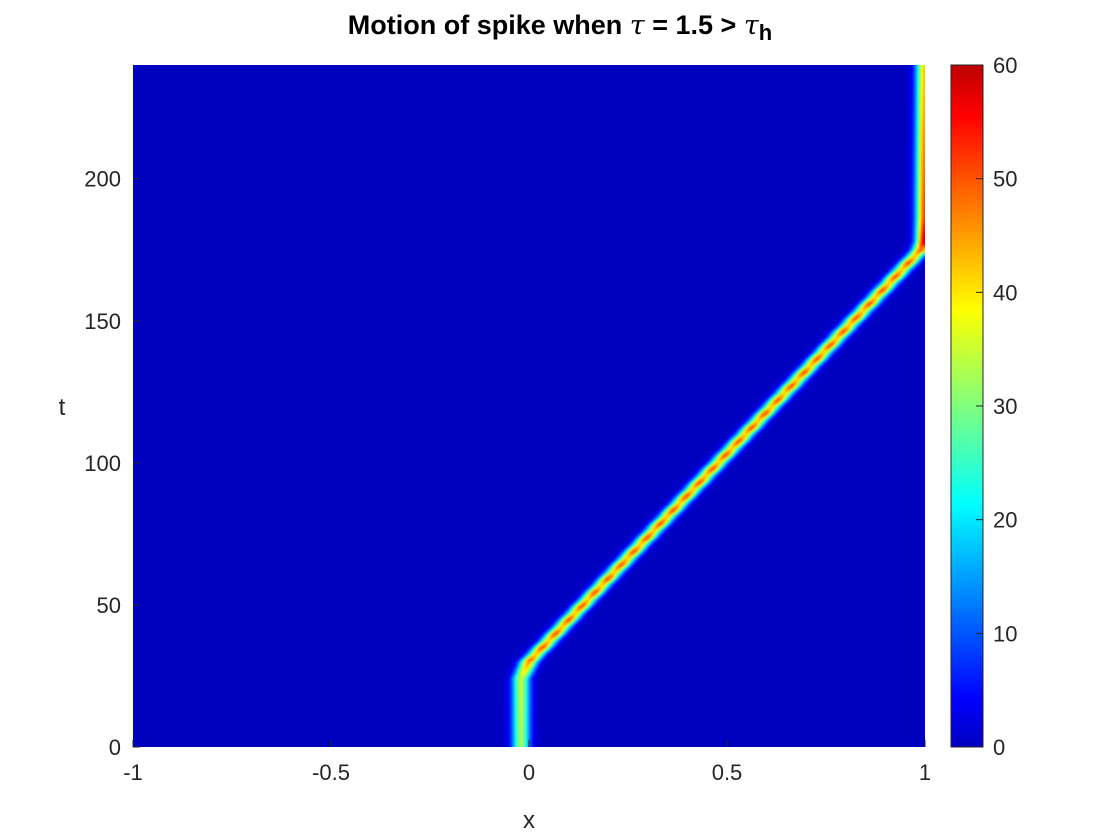 The image size is (1120, 840). I want to click on x-axis-ticks: -1 -0.5 0 0.5 1, so click(527, 762).